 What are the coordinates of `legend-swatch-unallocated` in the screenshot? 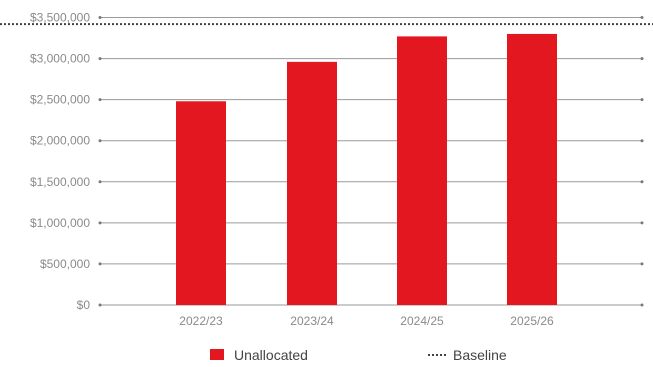 It's located at (217, 354).